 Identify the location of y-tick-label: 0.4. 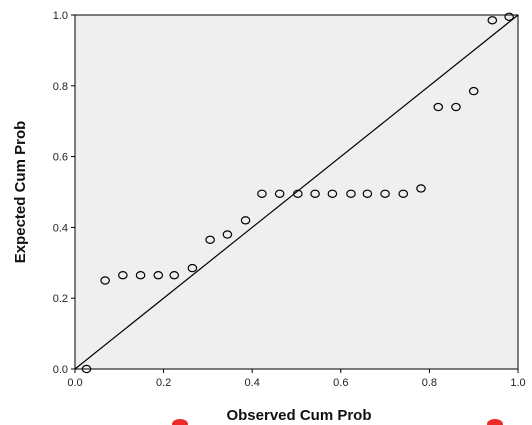
(60, 228).